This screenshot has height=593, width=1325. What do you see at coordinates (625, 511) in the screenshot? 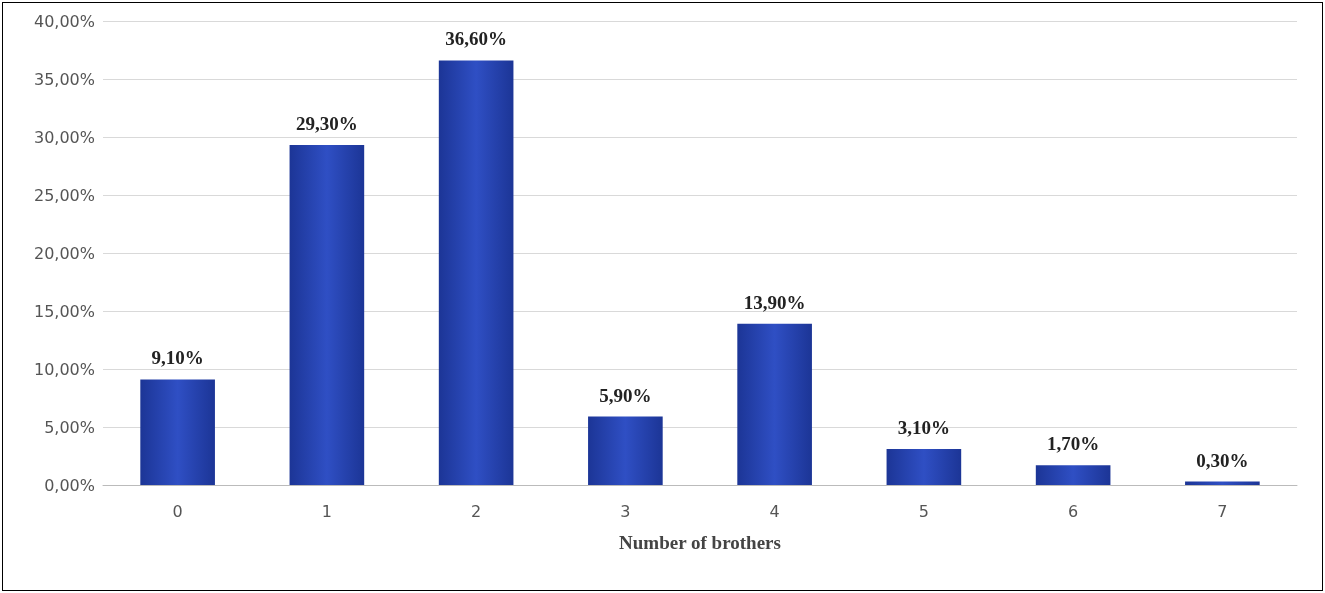
I see `x-tick-label: 3` at bounding box center [625, 511].